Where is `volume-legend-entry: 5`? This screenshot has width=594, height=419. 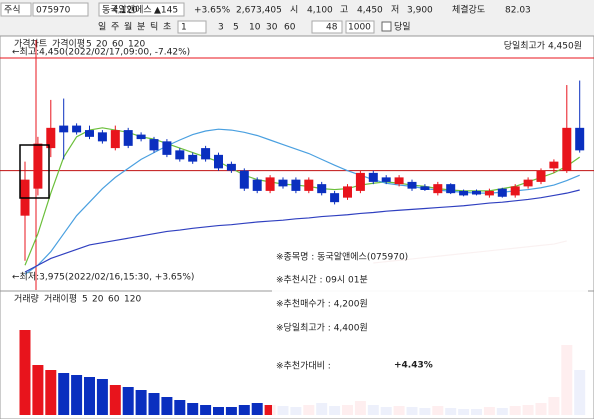 volume-legend-entry: 5 is located at coordinates (85, 300).